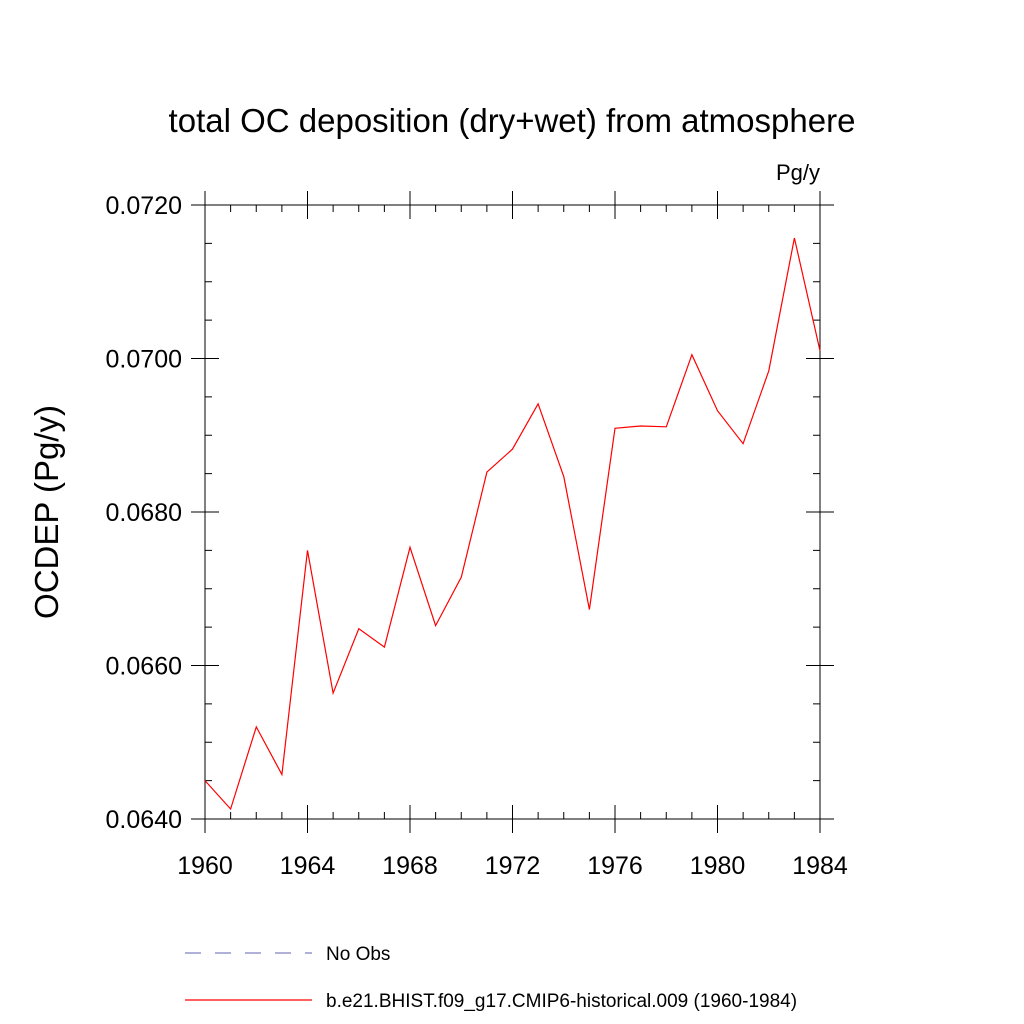  I want to click on y-axis-label: OCDEP (Pg/y), so click(46, 512).